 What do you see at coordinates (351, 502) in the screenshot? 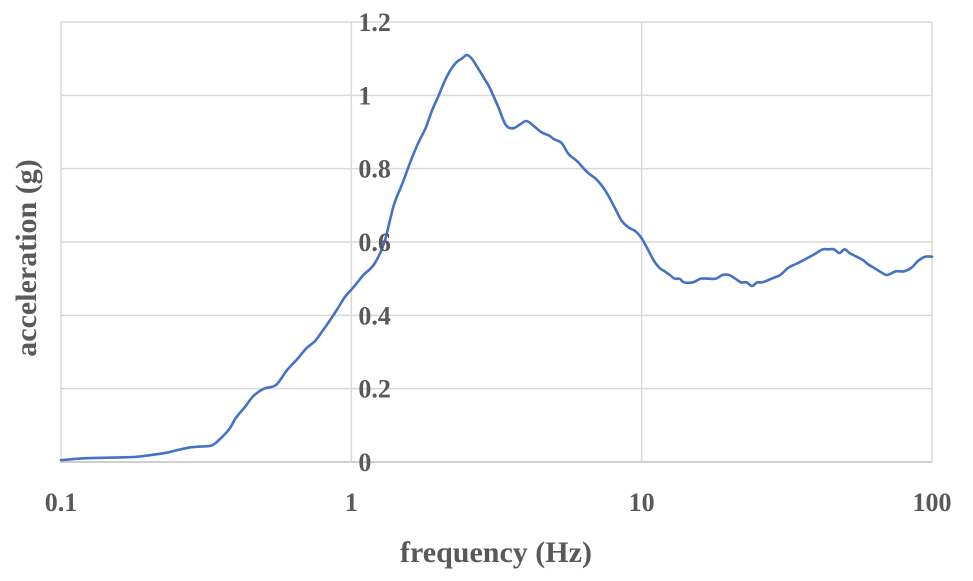
I see `x-tick-label: 1` at bounding box center [351, 502].